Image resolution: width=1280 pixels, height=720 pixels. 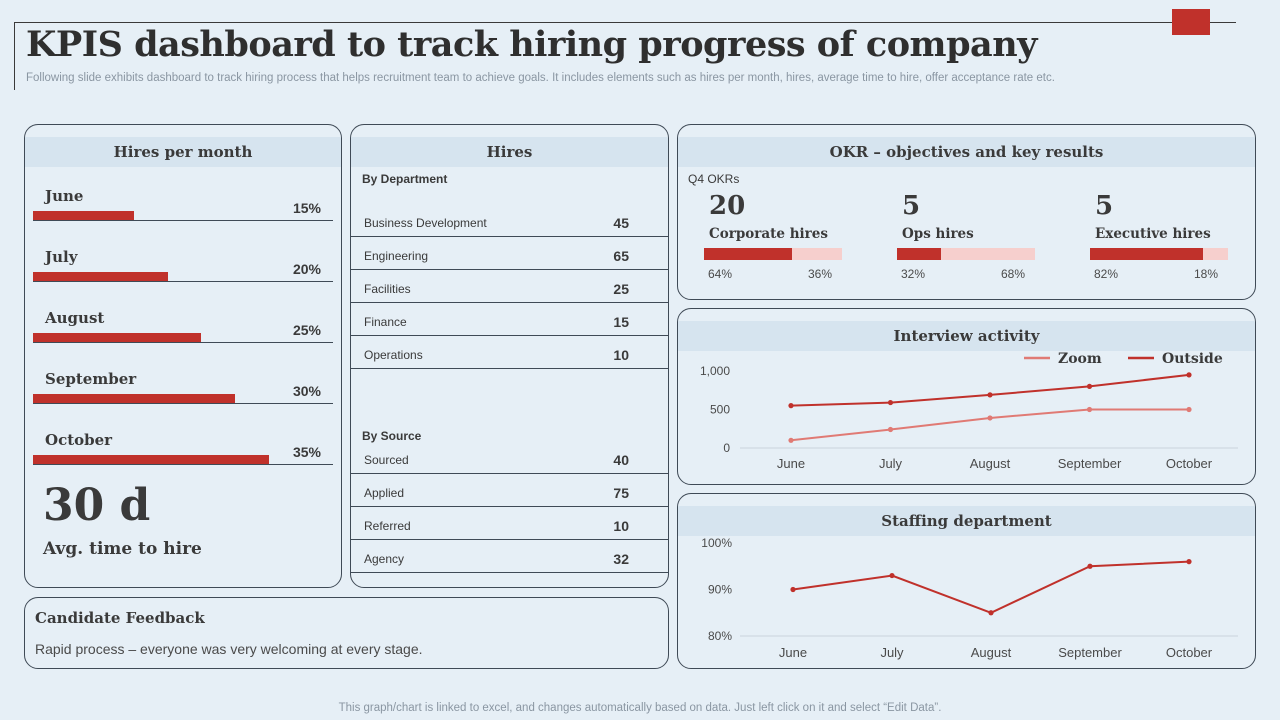 I want to click on okr-remaining-percent: 18%, so click(x=1206, y=274).